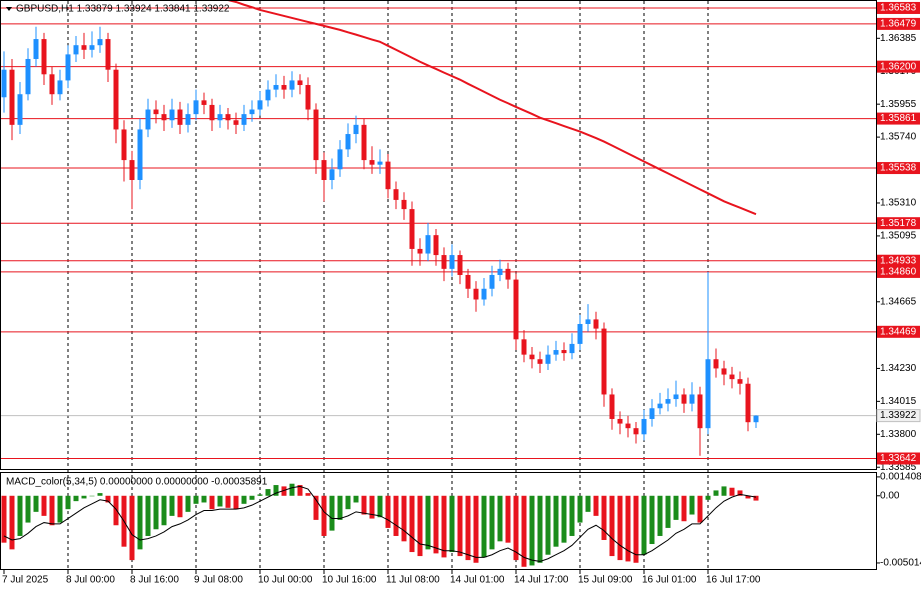  What do you see at coordinates (898, 434) in the screenshot?
I see `y-tick-label: 1.33800` at bounding box center [898, 434].